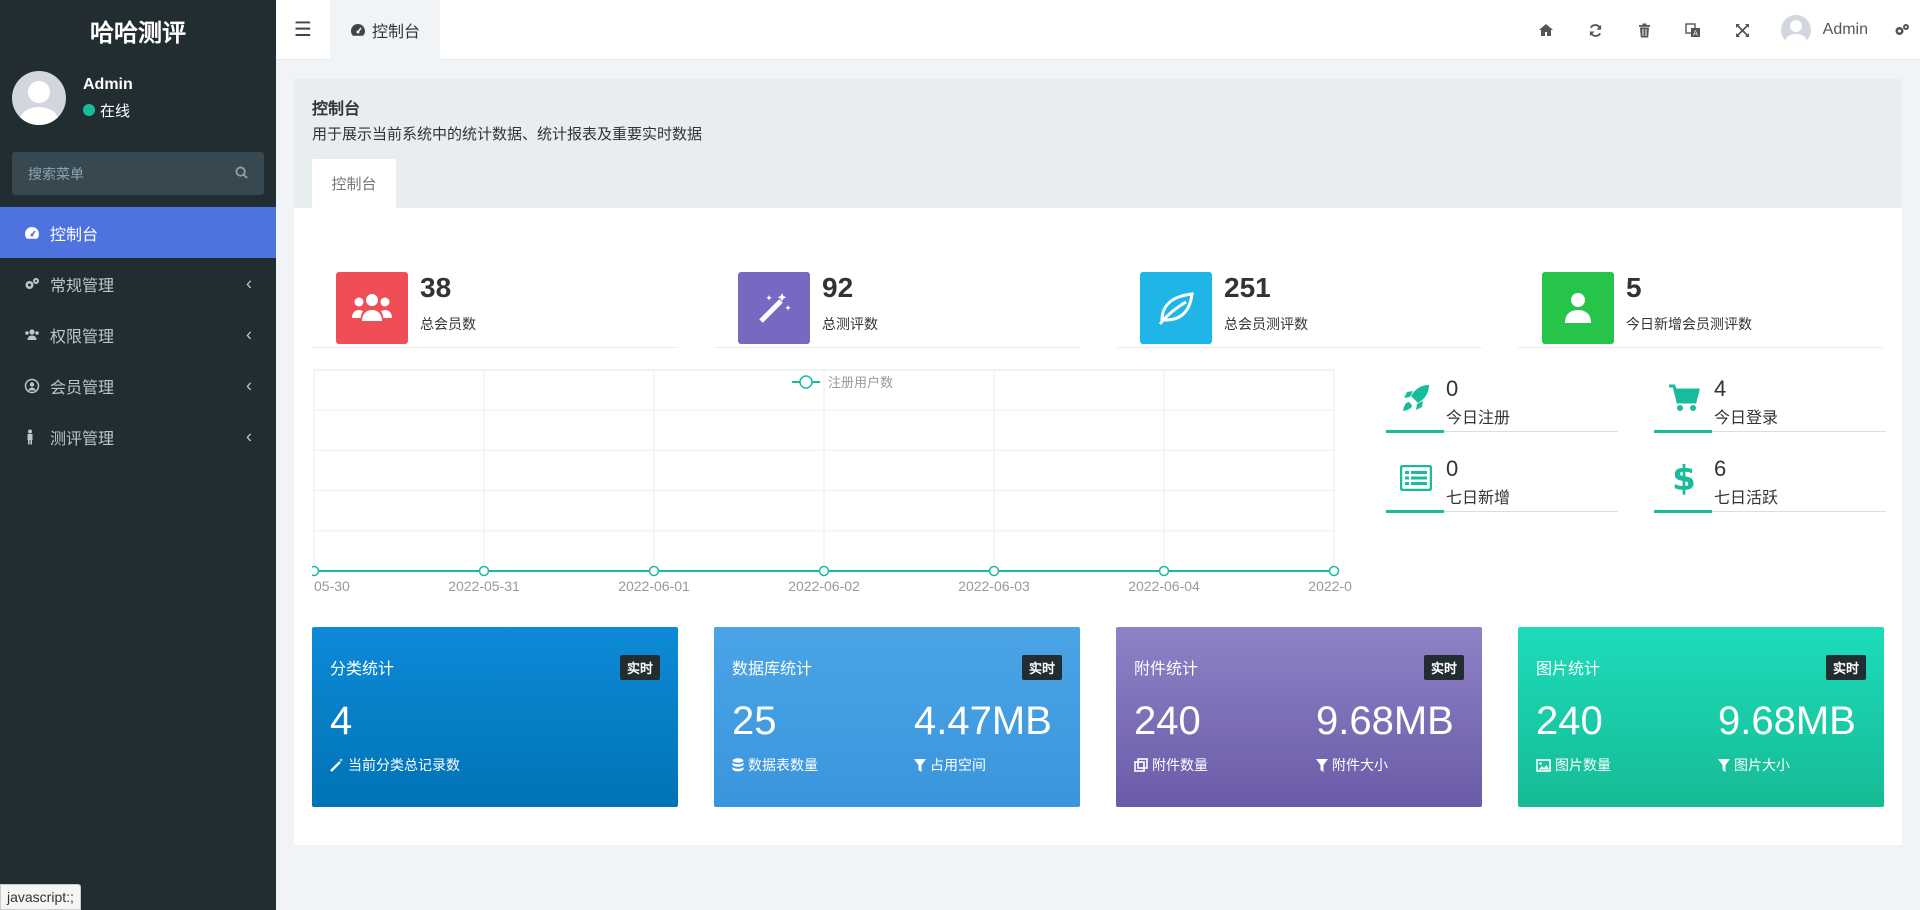 The height and width of the screenshot is (910, 1920). What do you see at coordinates (1684, 398) in the screenshot?
I see `cart-icon` at bounding box center [1684, 398].